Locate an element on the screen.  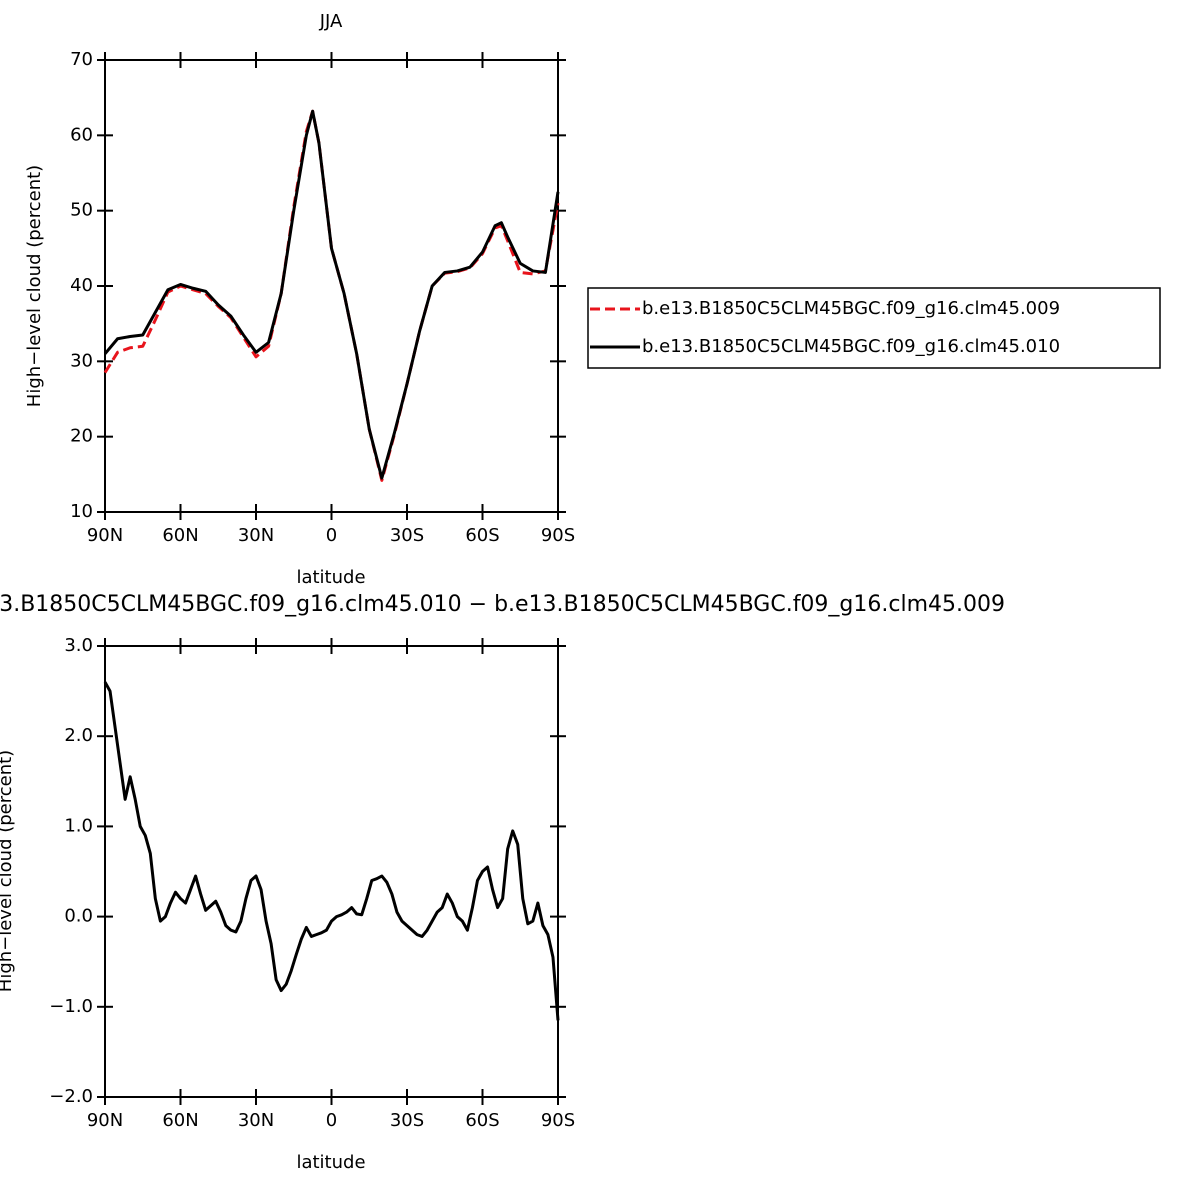
y-tick-label: 50 is located at coordinates (81, 210).